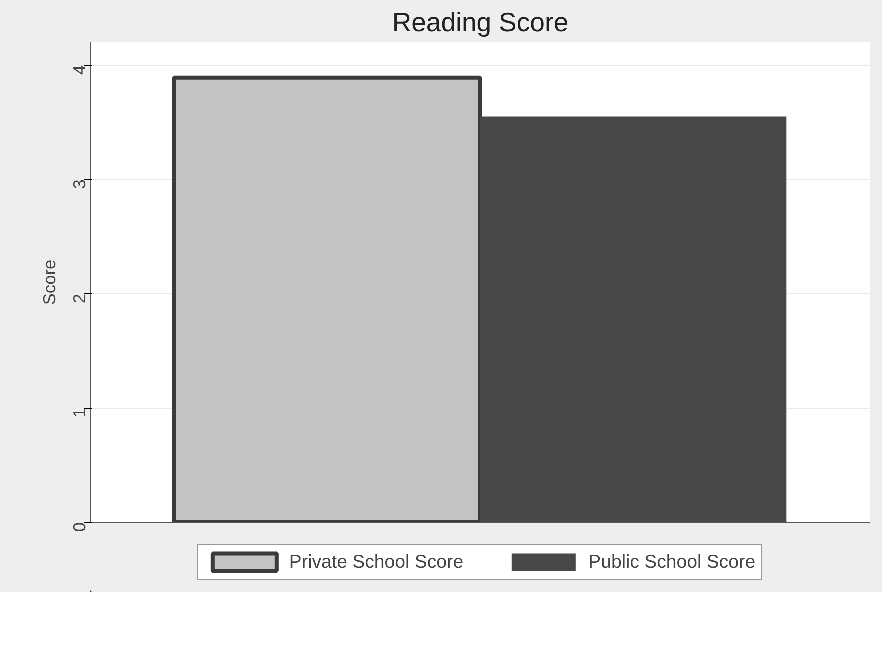 The image size is (893, 664). I want to click on y-tick-label: 2, so click(80, 299).